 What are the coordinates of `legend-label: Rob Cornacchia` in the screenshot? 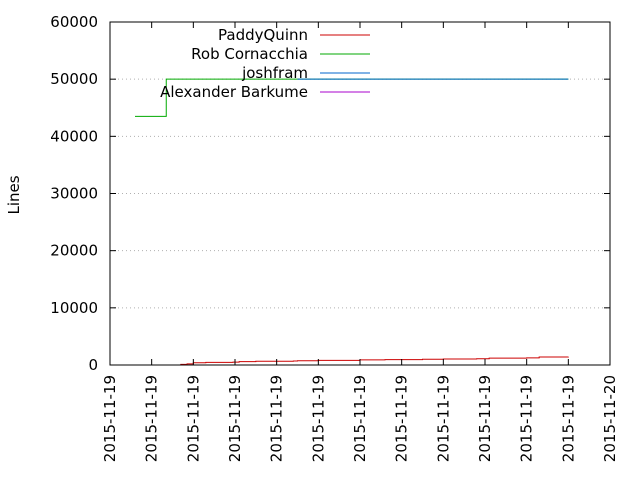 It's located at (249, 54).